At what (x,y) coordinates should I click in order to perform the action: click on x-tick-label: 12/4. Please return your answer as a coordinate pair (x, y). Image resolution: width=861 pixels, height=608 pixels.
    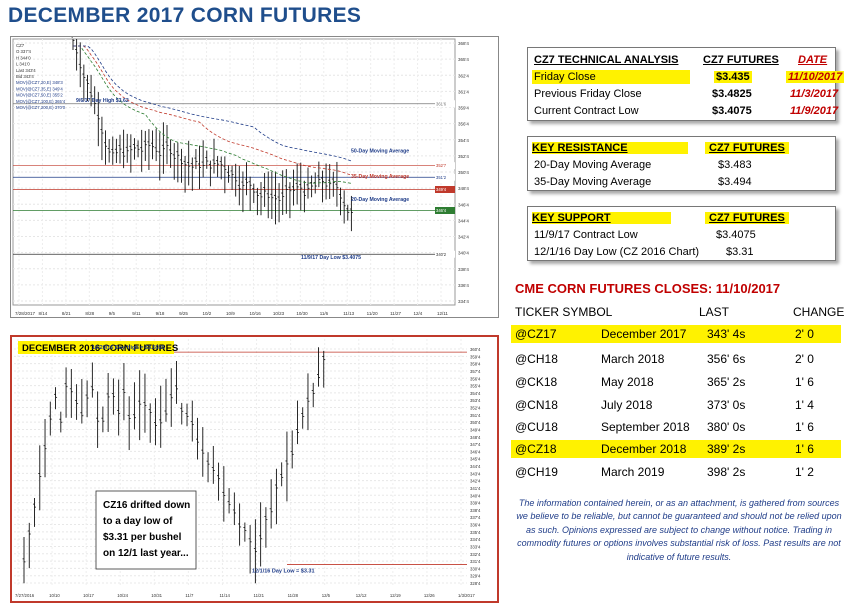
    Looking at the image, I should click on (418, 313).